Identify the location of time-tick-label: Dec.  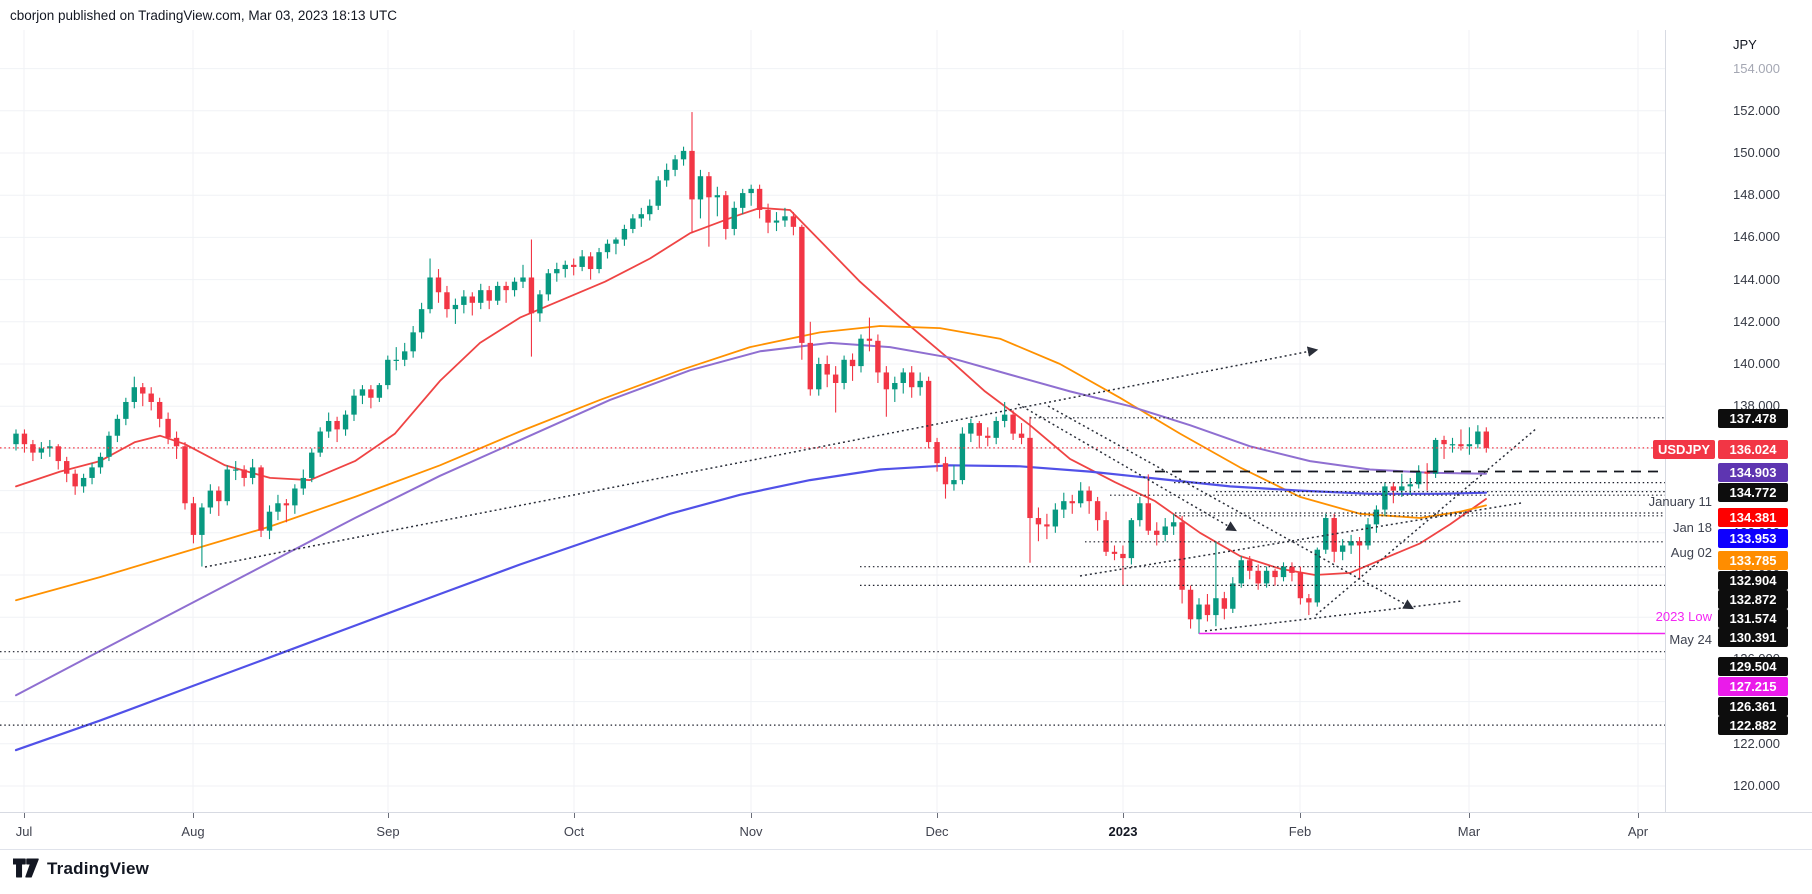
(937, 831).